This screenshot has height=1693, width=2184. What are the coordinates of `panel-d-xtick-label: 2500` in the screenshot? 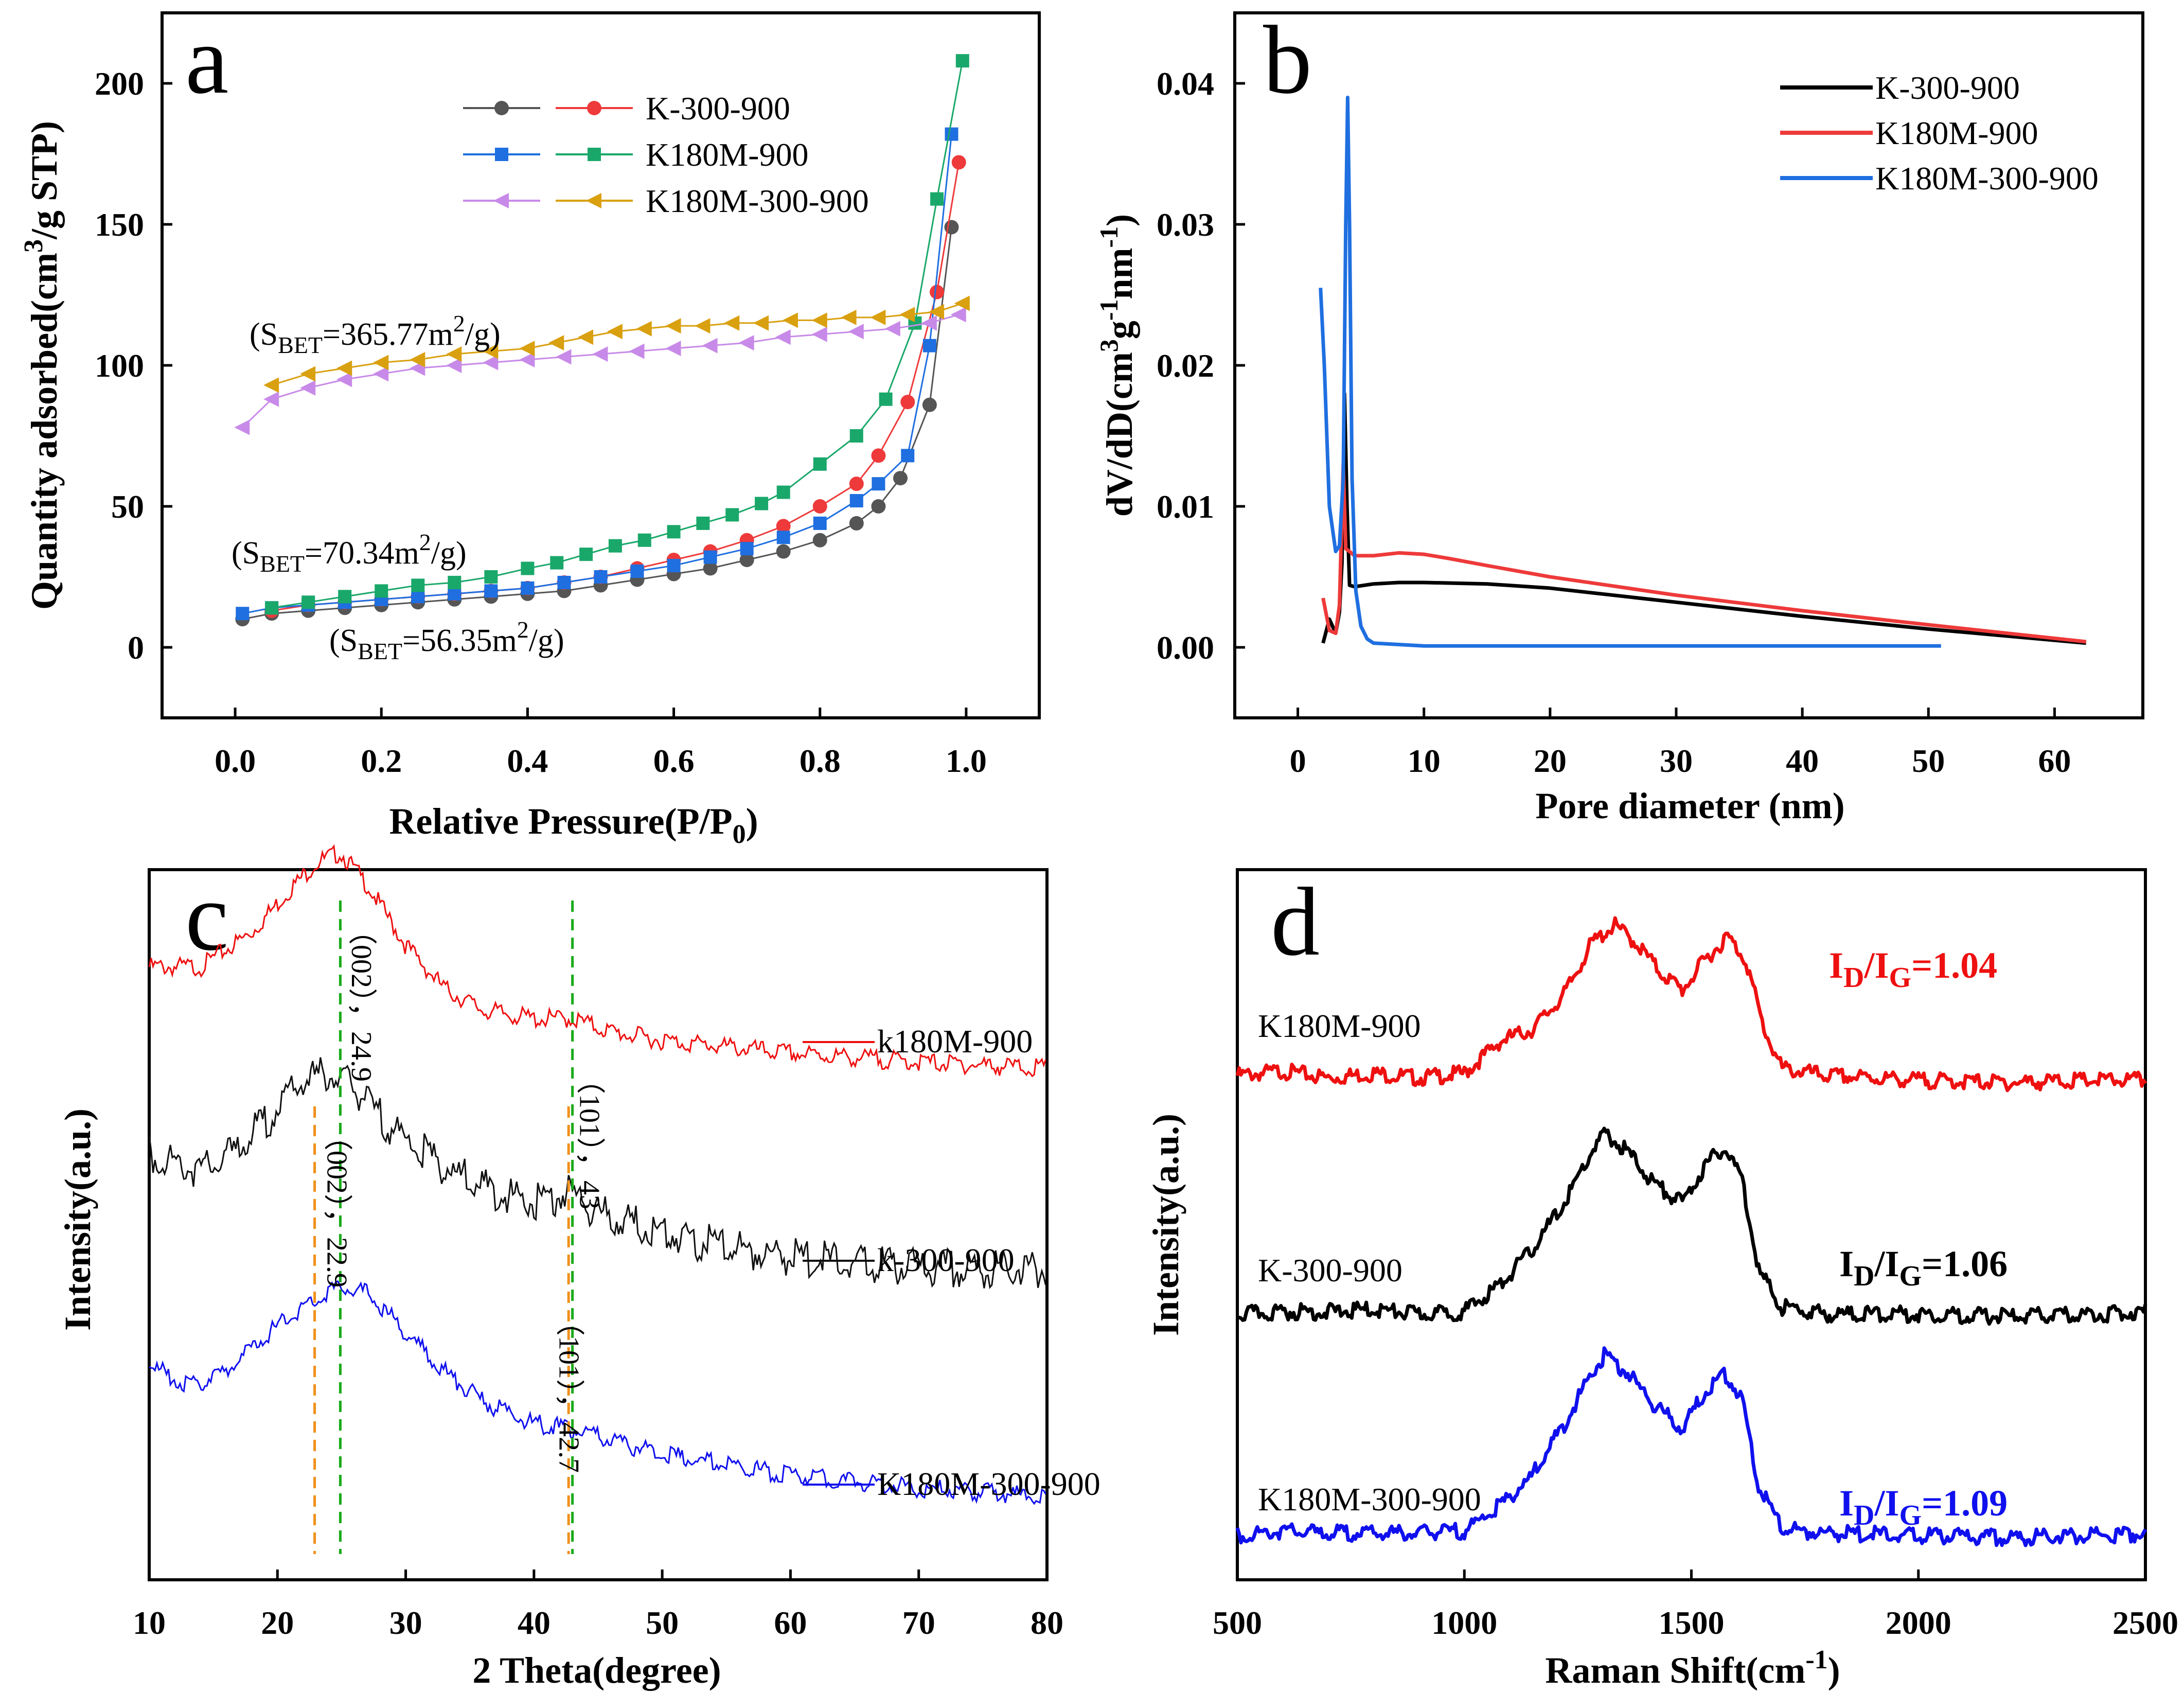 It's located at (2145, 1622).